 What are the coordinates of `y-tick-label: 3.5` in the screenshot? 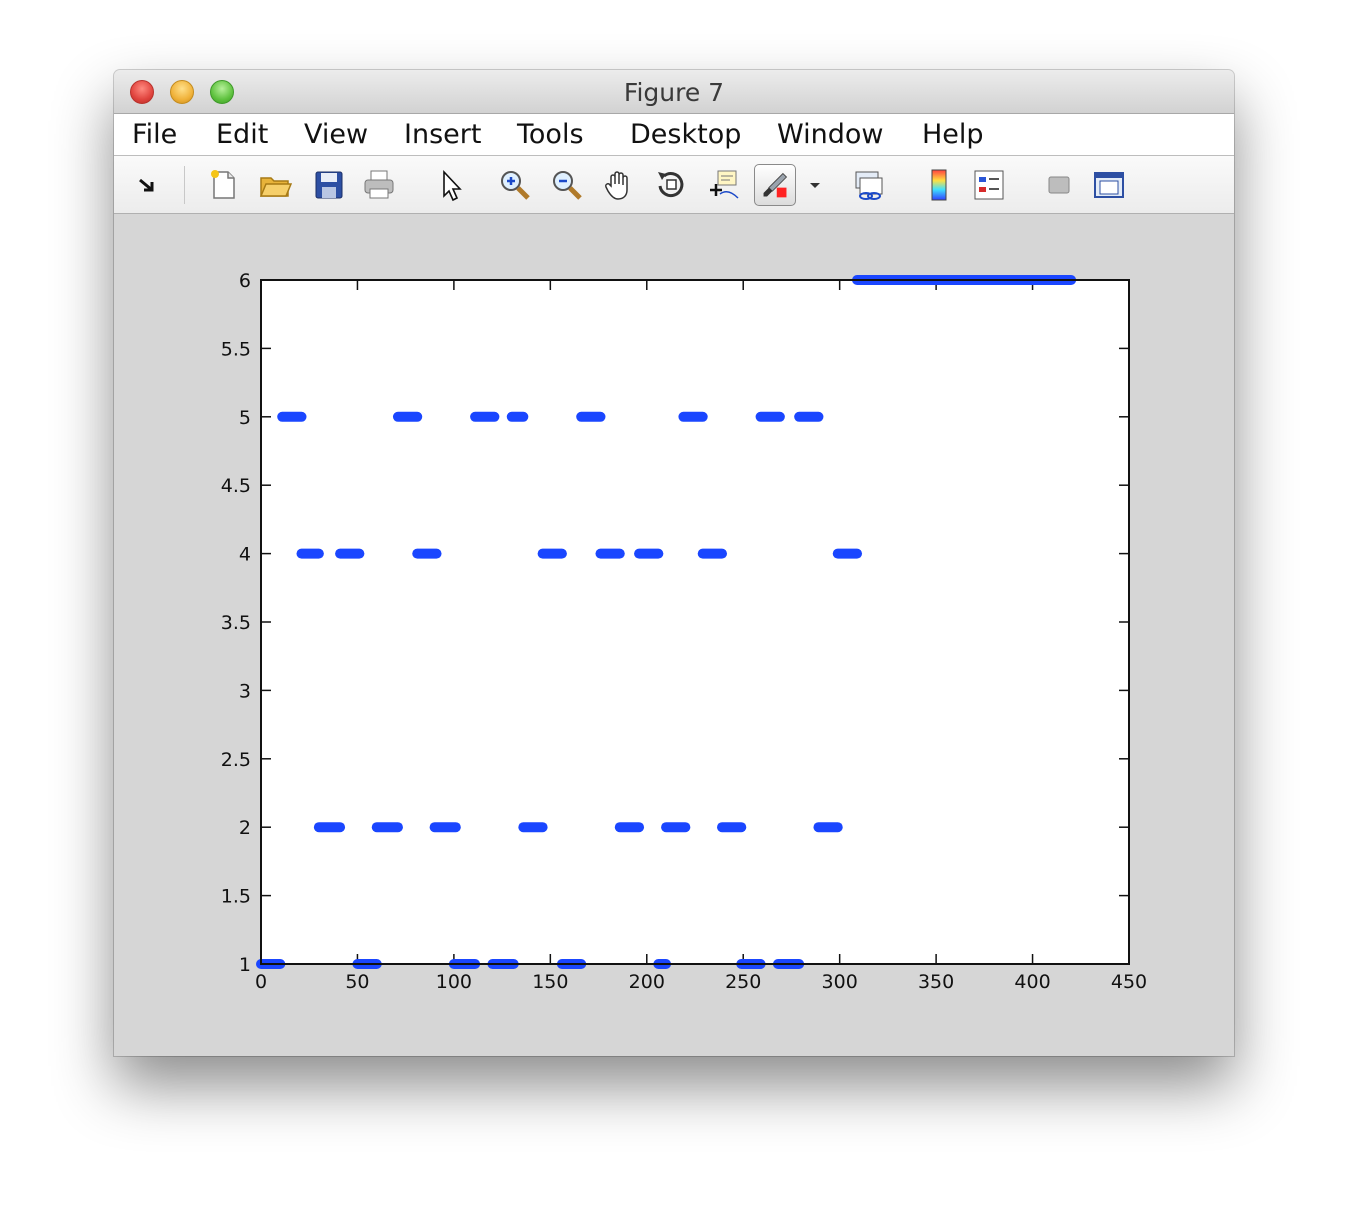 It's located at (236, 623).